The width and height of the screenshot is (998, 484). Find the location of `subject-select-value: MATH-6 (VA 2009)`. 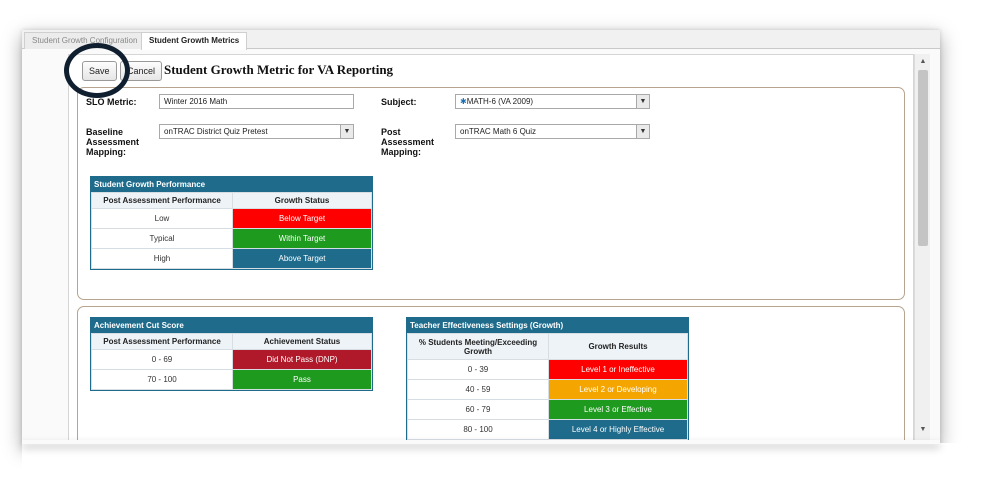

subject-select-value: MATH-6 (VA 2009) is located at coordinates (500, 101).